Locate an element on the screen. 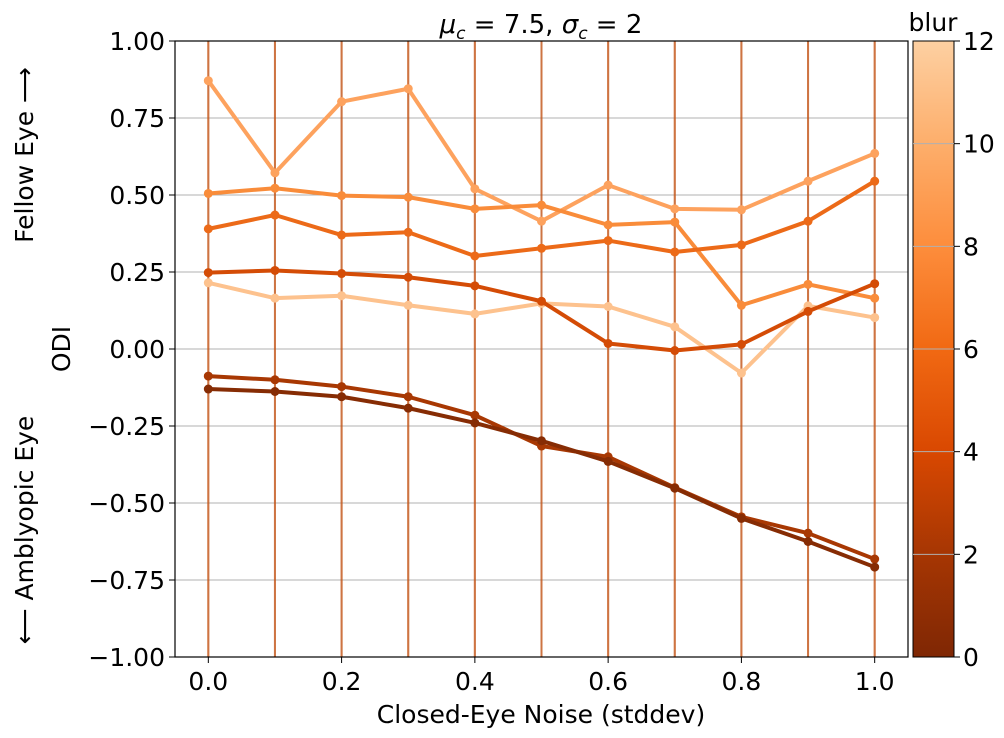 This screenshot has width=1004, height=738. chart-title: μc = 7.5, σc = 2 is located at coordinates (541, 27).